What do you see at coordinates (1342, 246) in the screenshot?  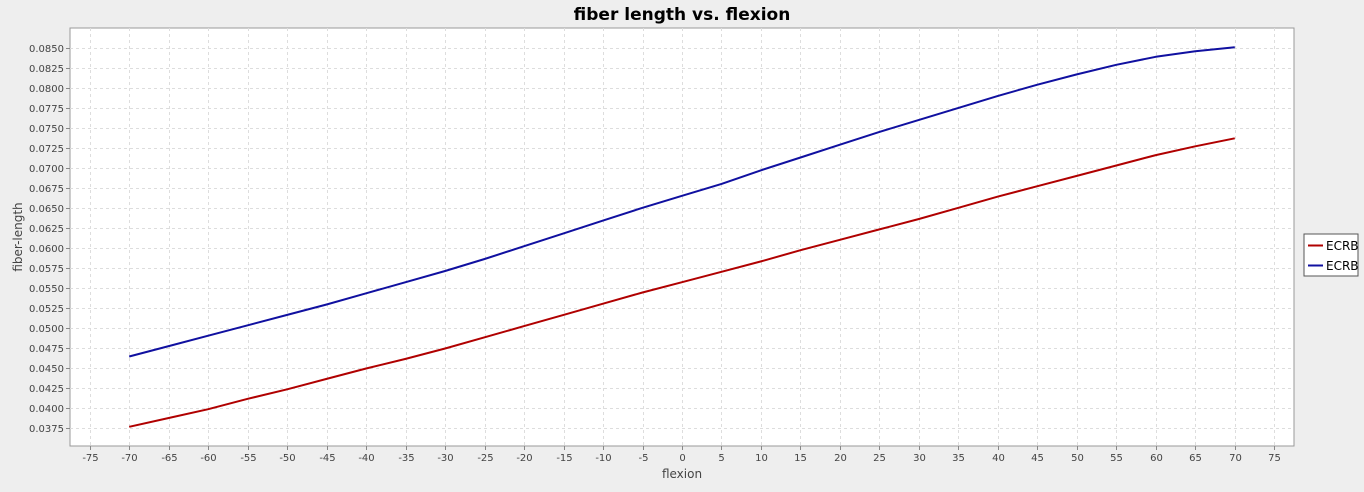 I see `legend-label-ecrb-red: ECRB` at bounding box center [1342, 246].